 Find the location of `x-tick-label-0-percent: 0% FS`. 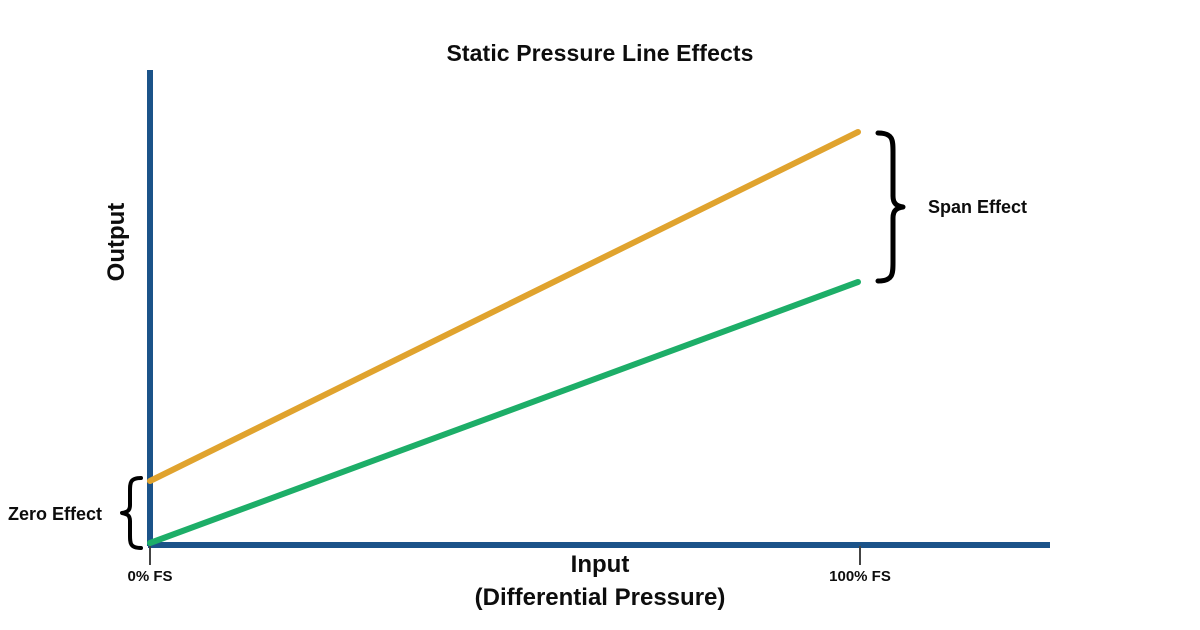

x-tick-label-0-percent: 0% FS is located at coordinates (150, 576).